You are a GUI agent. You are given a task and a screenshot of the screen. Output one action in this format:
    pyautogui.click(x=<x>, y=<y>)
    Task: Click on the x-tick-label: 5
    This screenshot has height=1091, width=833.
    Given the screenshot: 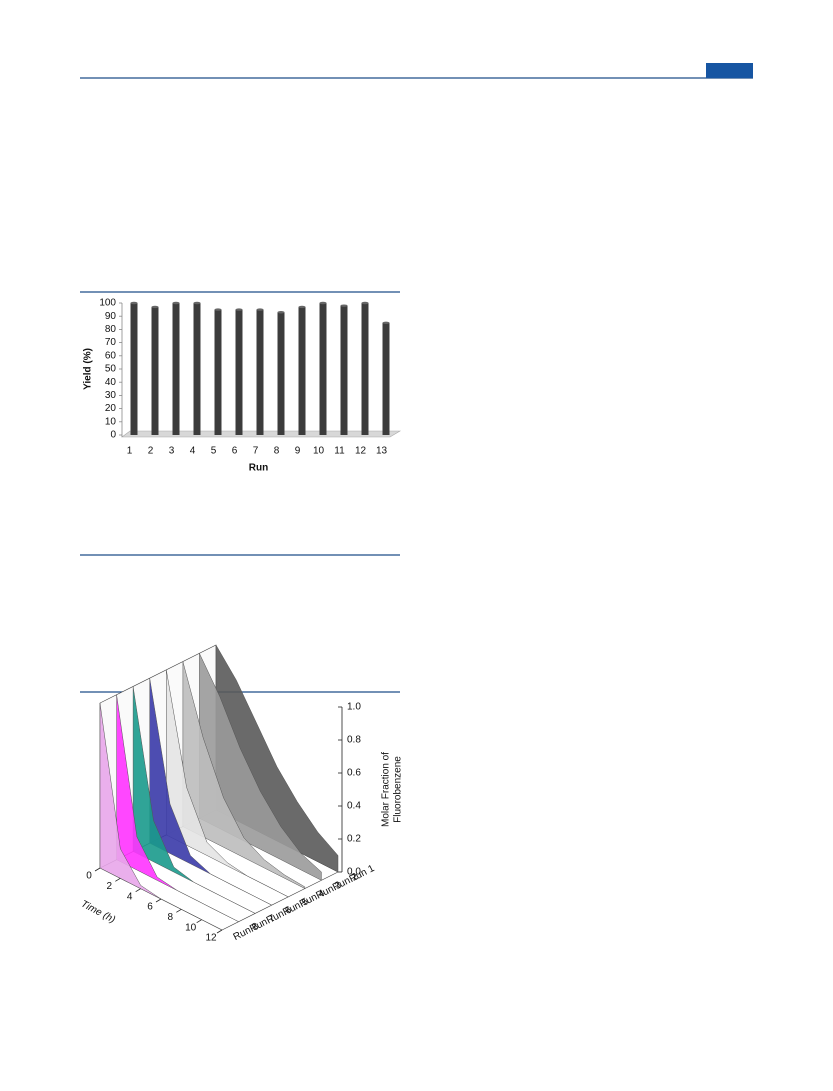 What is the action you would take?
    pyautogui.click(x=214, y=451)
    